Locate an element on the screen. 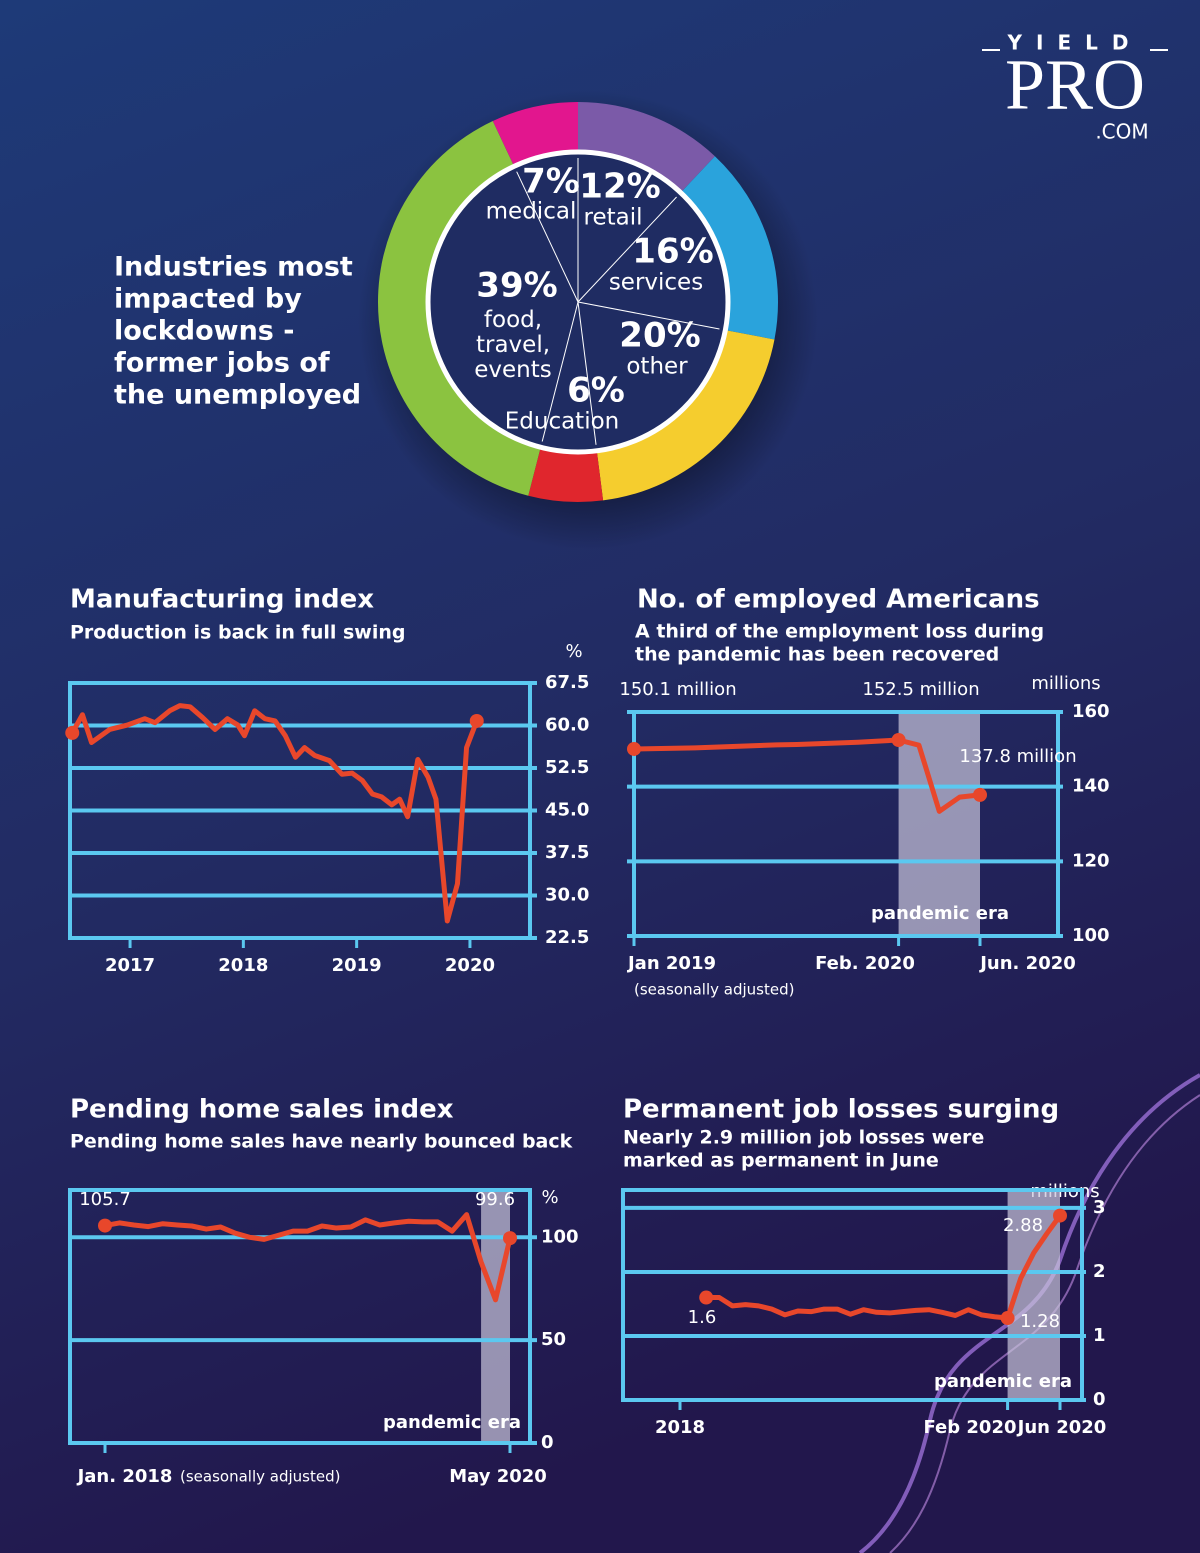 The image size is (1200, 1553). y-tick-label: 50 is located at coordinates (553, 1339).